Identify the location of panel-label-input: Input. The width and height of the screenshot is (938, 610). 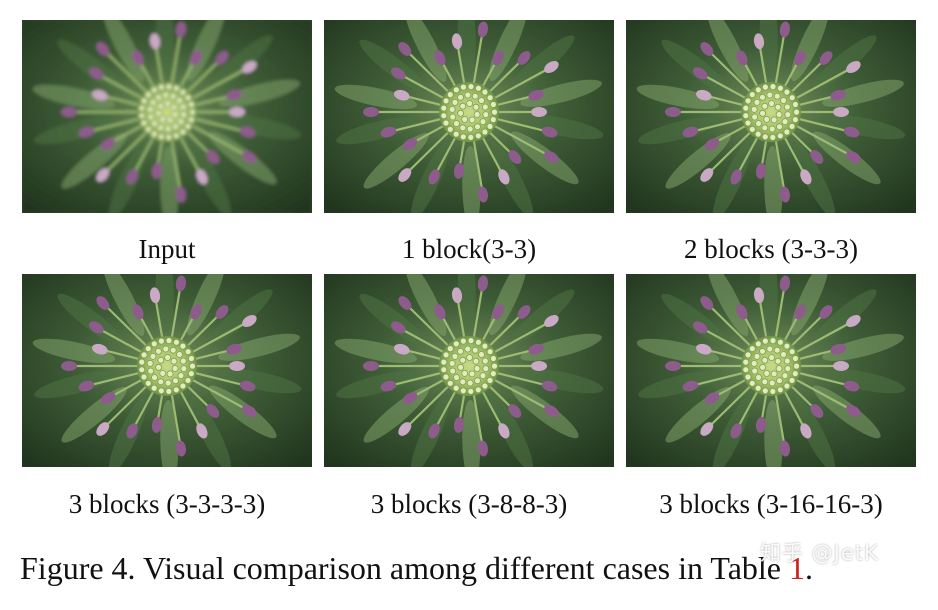
(167, 249).